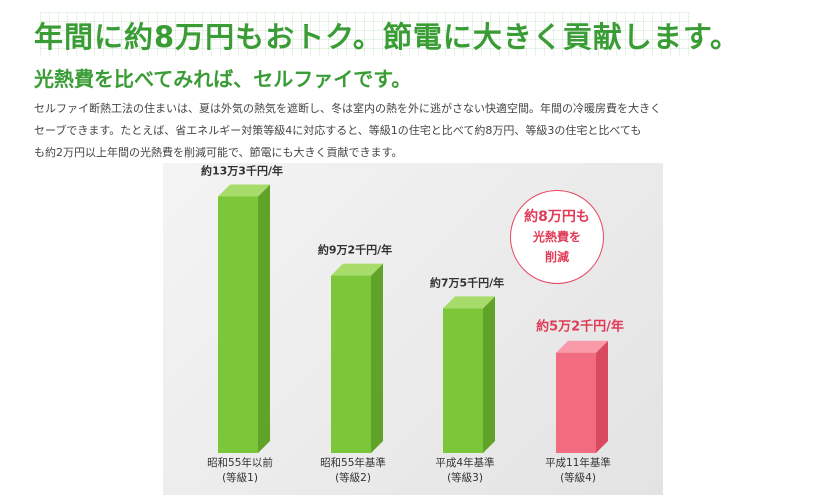 The width and height of the screenshot is (825, 500). Describe the element at coordinates (464, 462) in the screenshot. I see `x-tick-label: 平成4年基準` at that location.